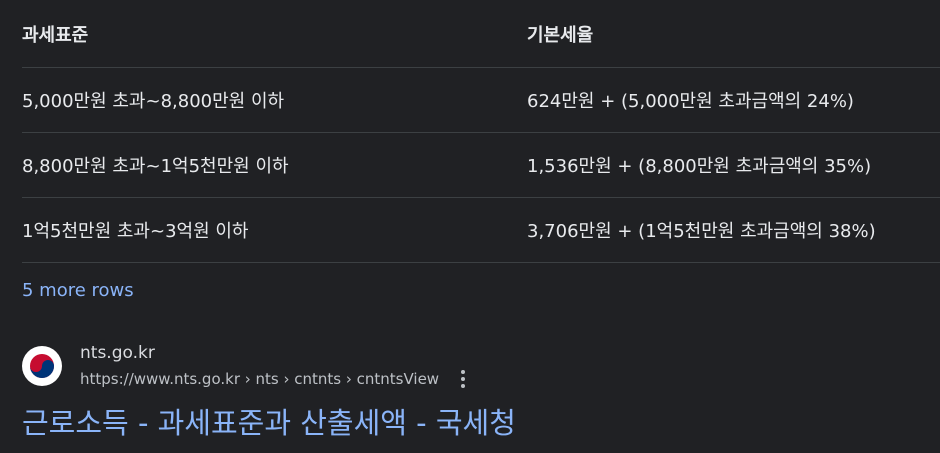  What do you see at coordinates (42, 366) in the screenshot?
I see `korea-taeguk-icon` at bounding box center [42, 366].